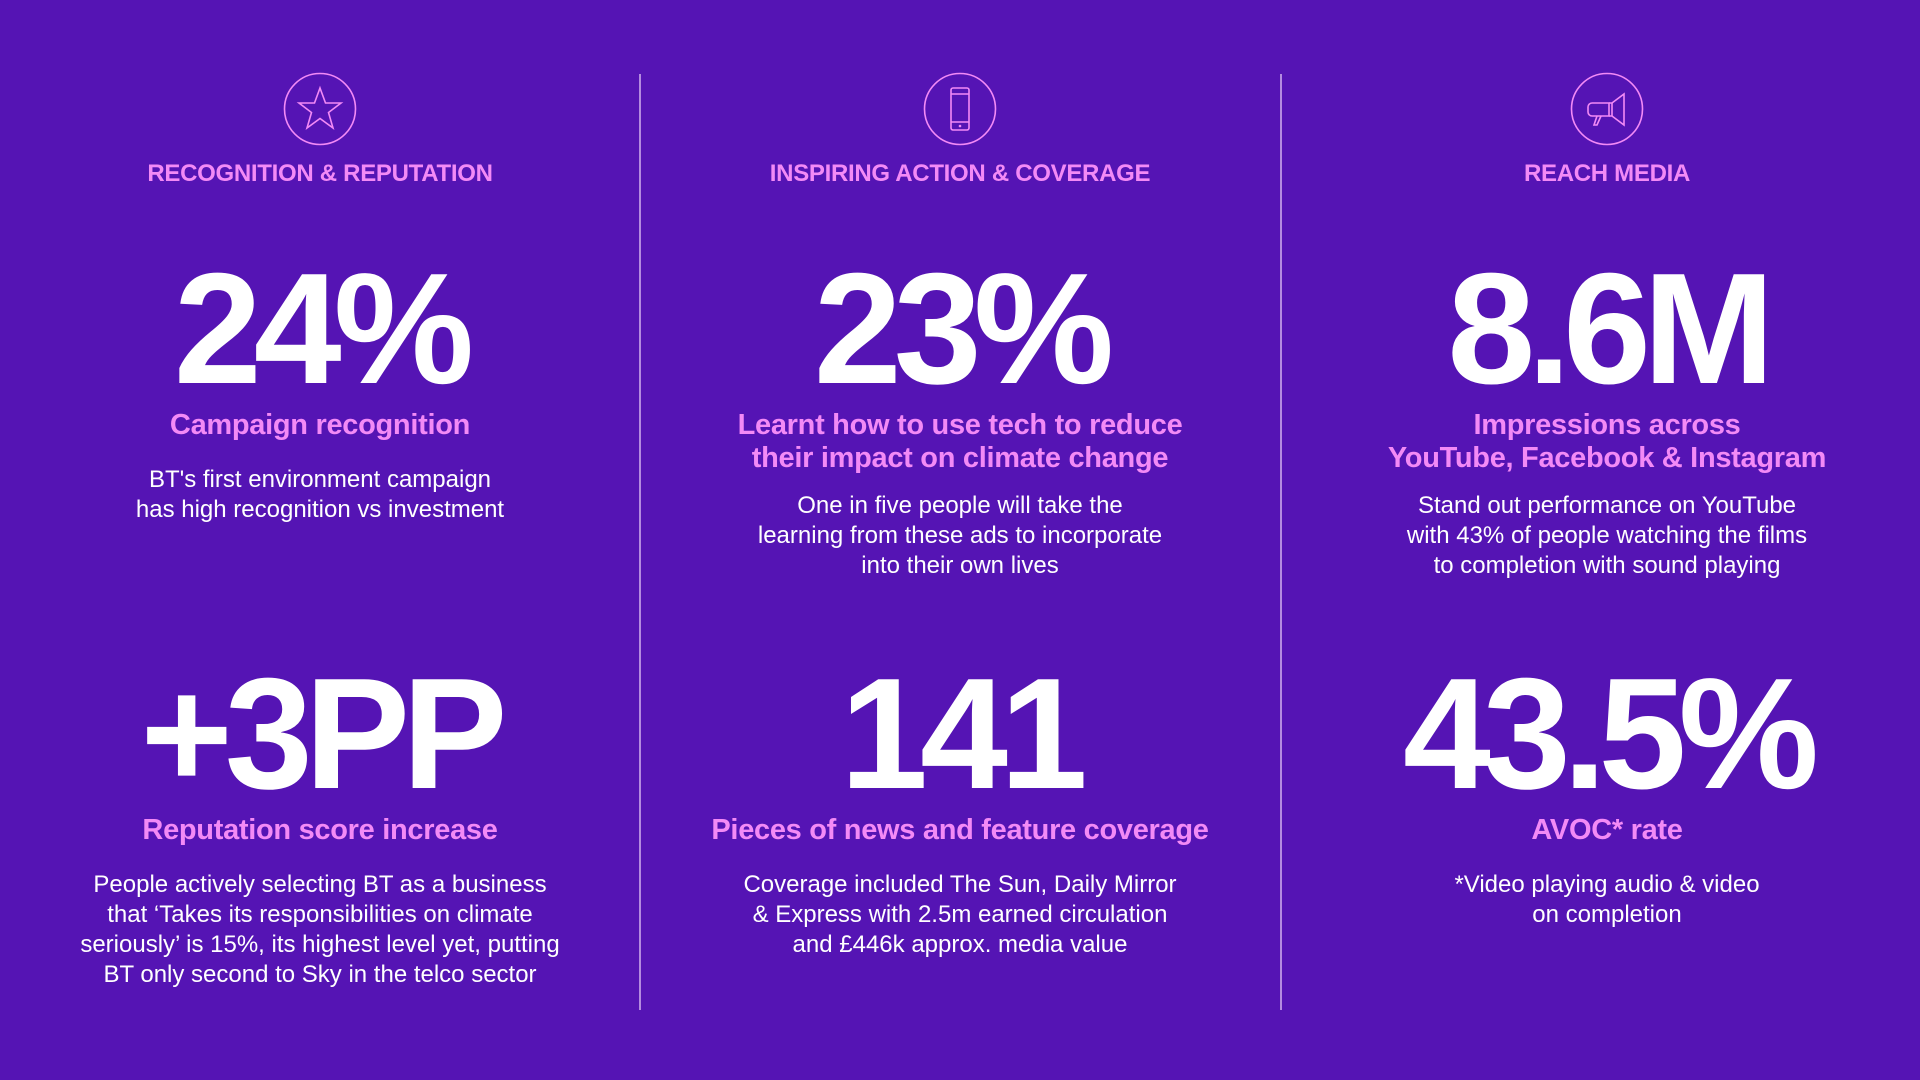 Image resolution: width=1920 pixels, height=1080 pixels. Describe the element at coordinates (320, 830) in the screenshot. I see `stat-label: Reputation score increase` at that location.